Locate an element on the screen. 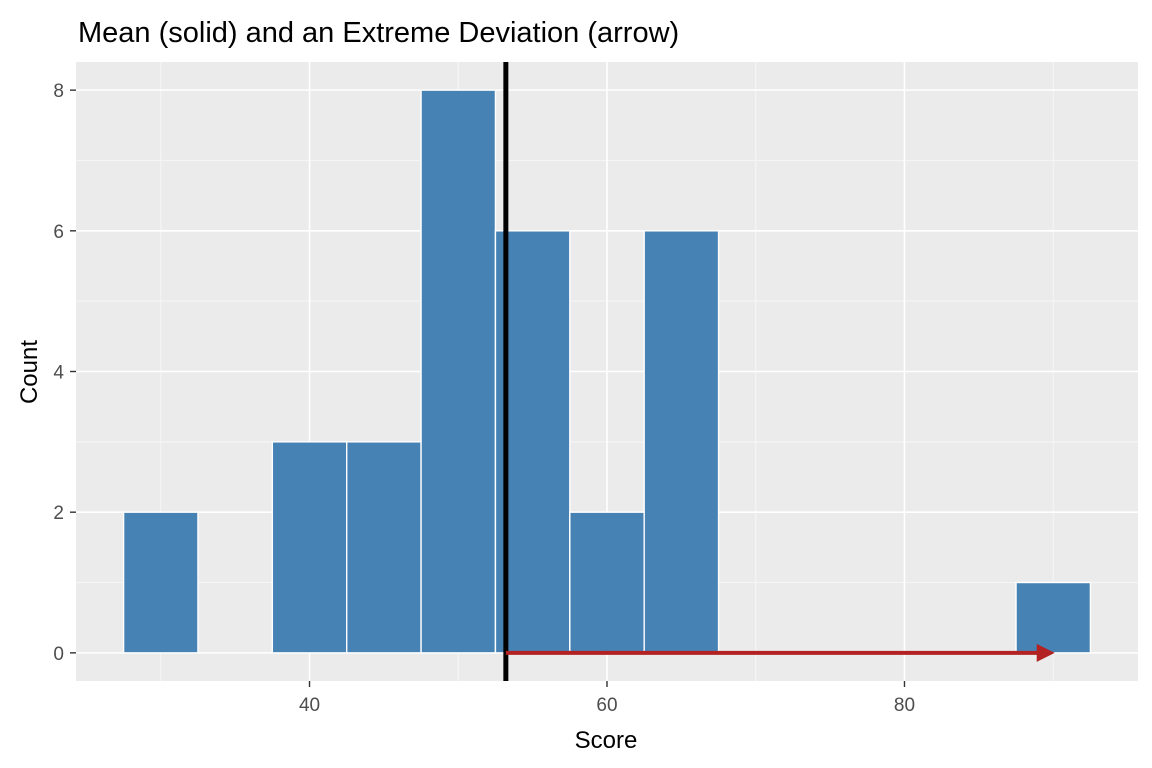  x-axis: 40 60 80 is located at coordinates (607, 698).